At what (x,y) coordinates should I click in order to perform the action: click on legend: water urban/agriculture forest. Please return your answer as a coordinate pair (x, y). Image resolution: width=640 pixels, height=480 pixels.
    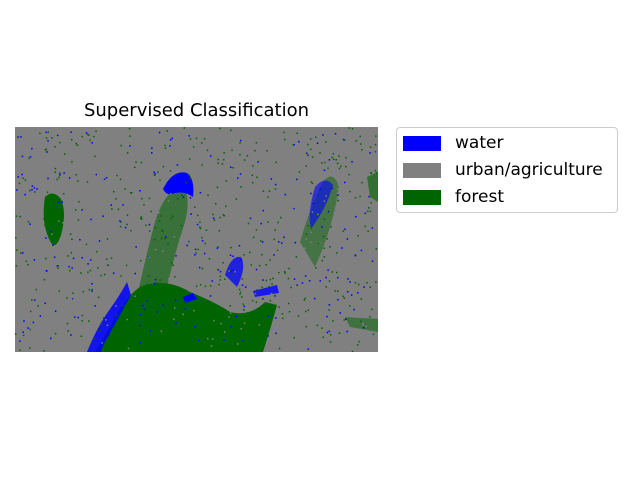
    Looking at the image, I should click on (507, 170).